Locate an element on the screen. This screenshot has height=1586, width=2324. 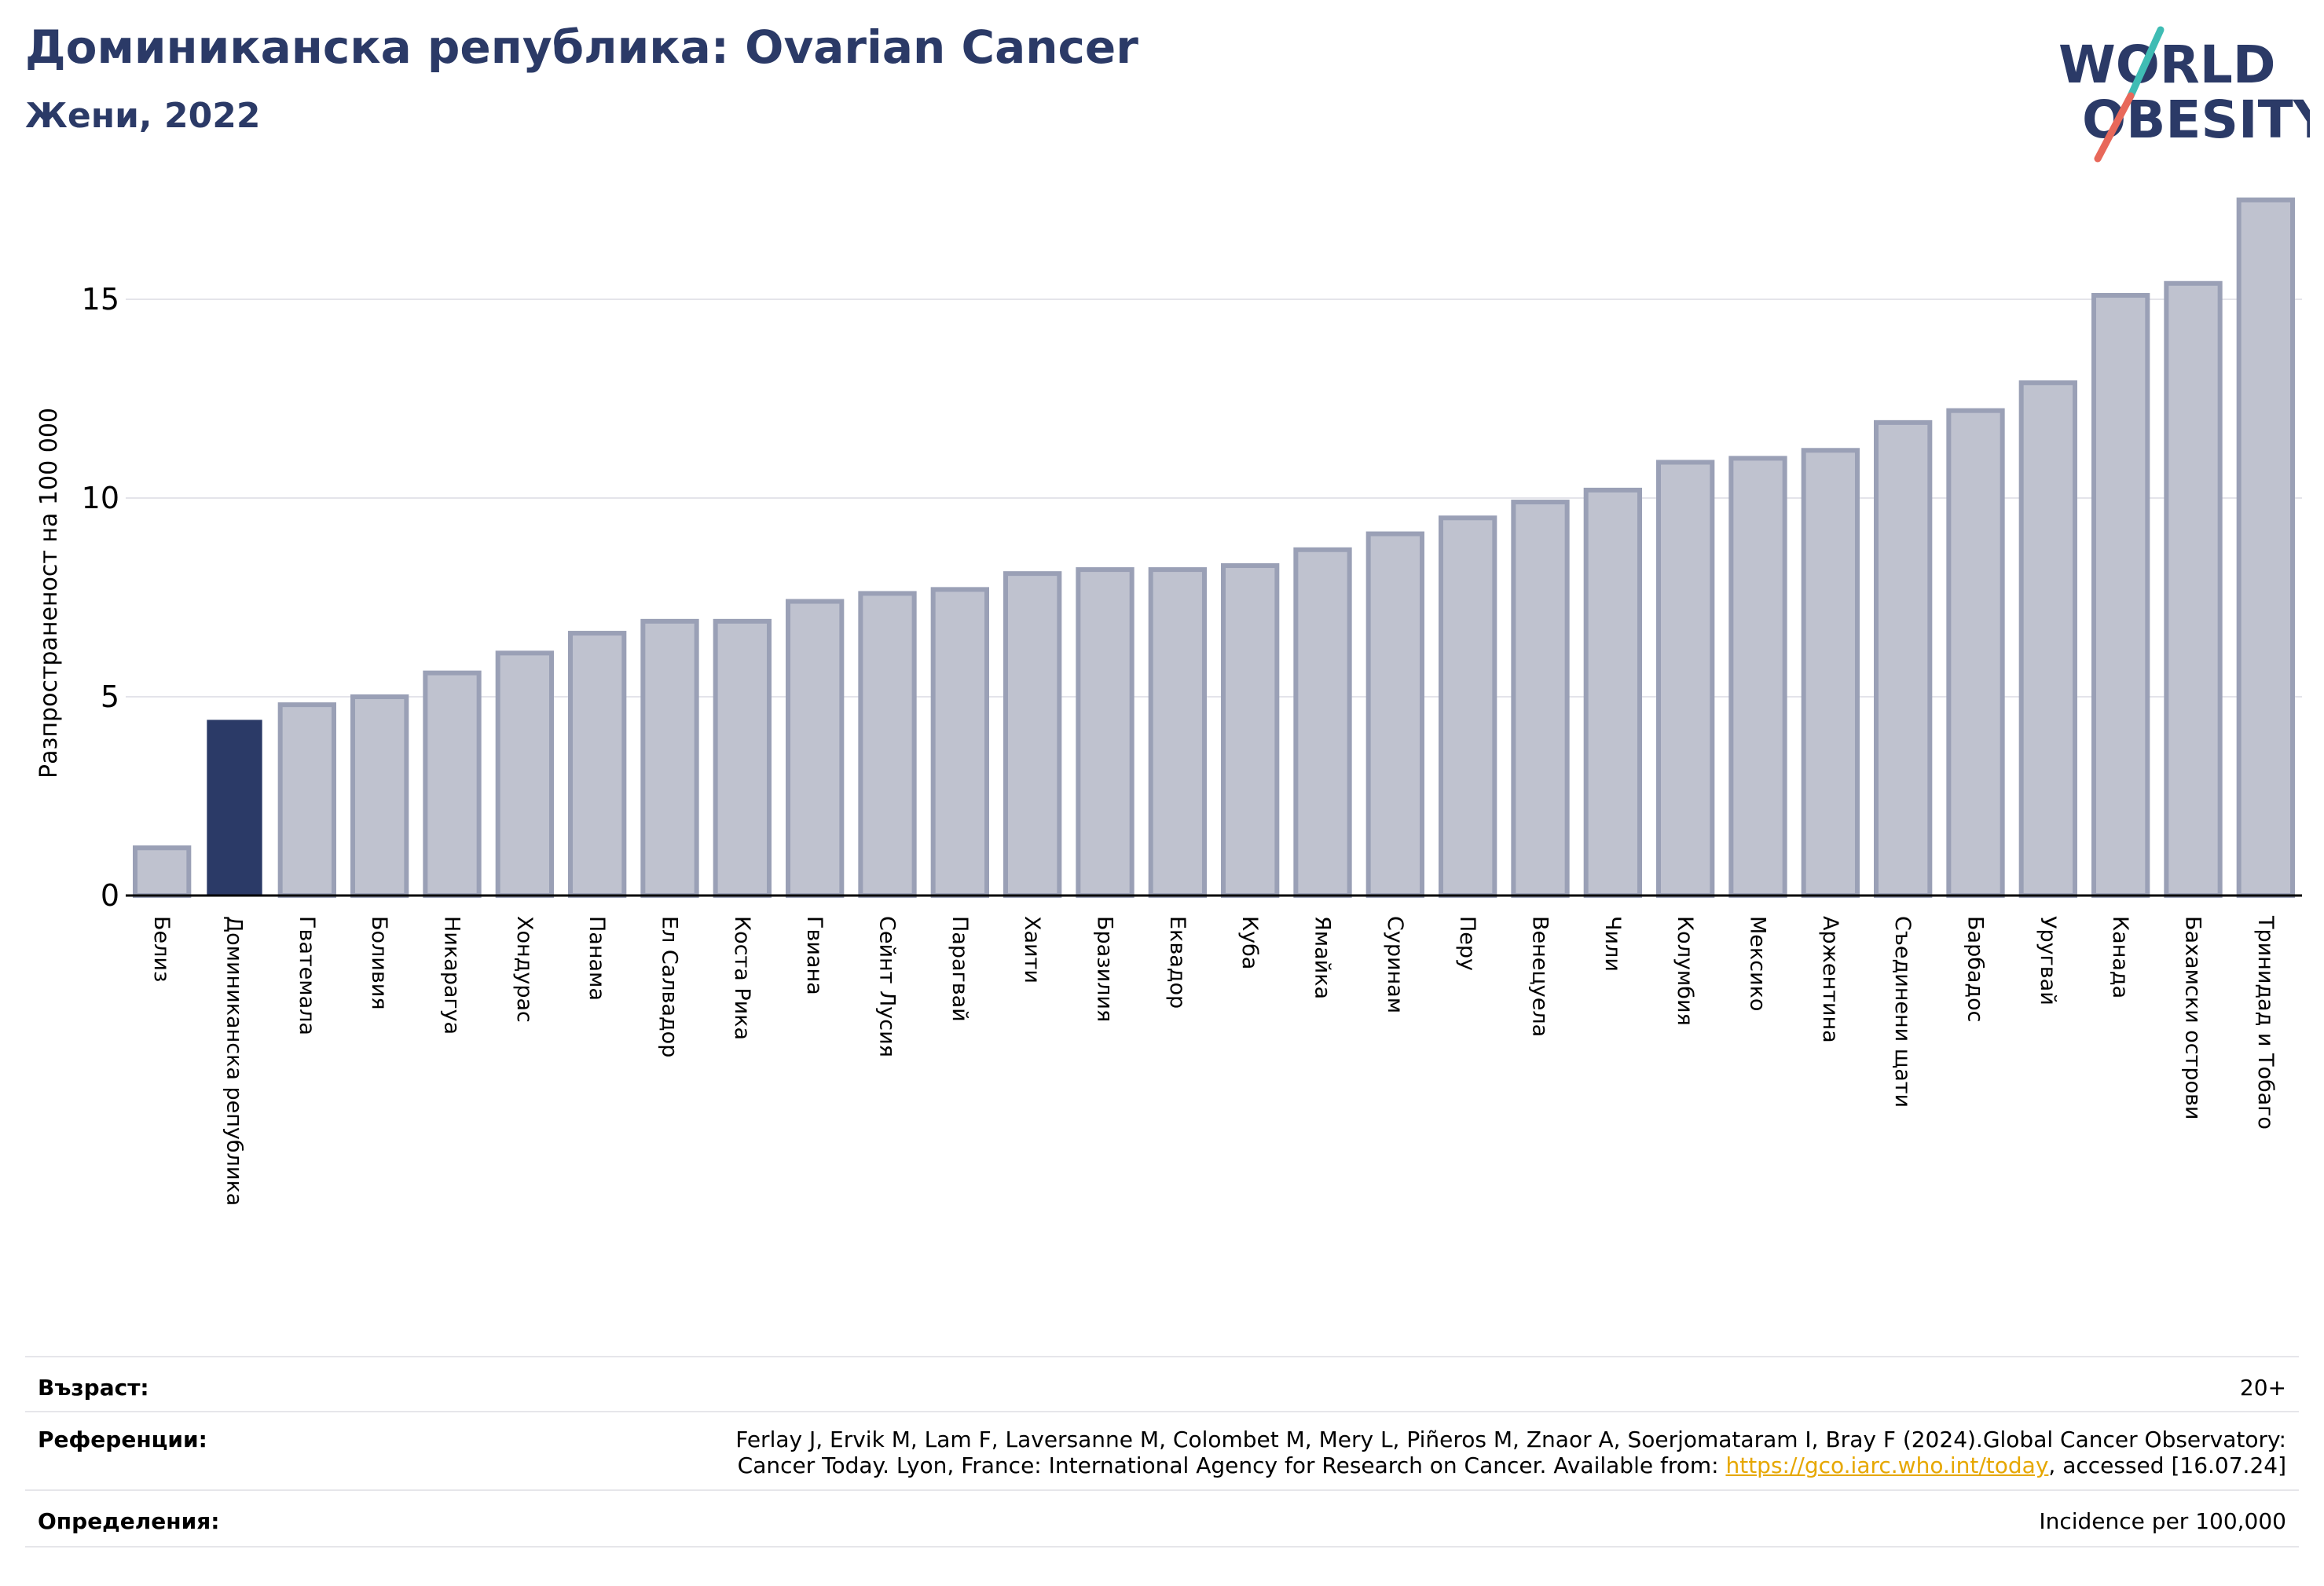
x-tick-label: Парагвай is located at coordinates (960, 969).